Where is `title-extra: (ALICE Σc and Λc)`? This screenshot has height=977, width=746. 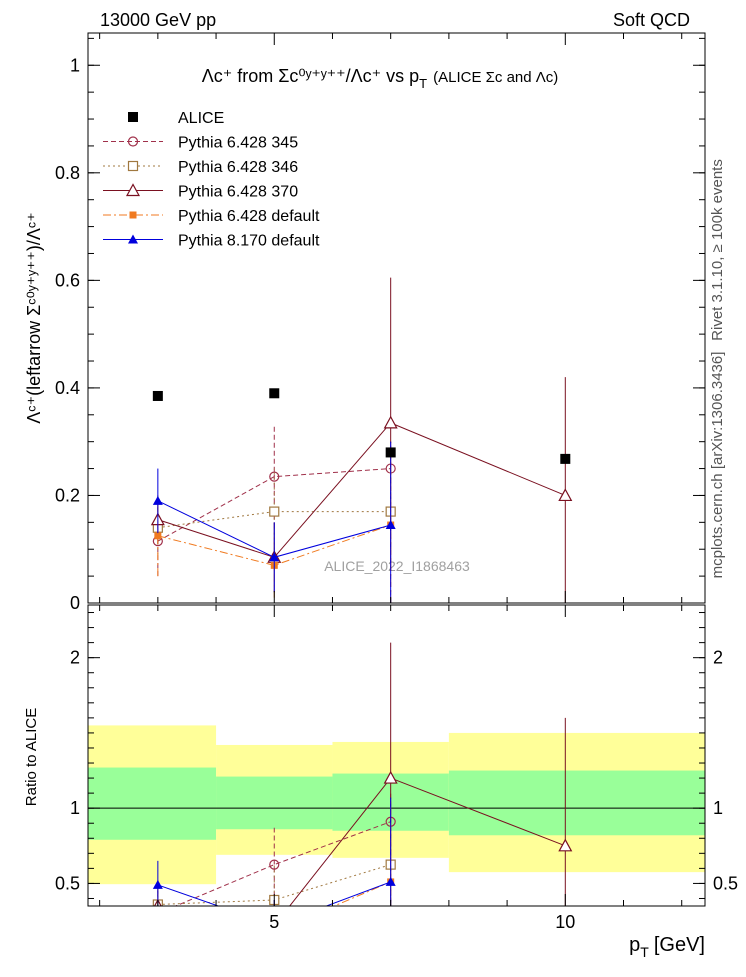
title-extra: (ALICE Σc and Λc) is located at coordinates (495, 77).